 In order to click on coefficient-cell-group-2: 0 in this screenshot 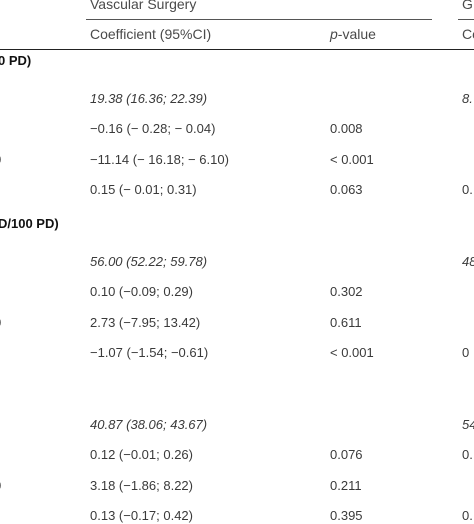, I will do `click(466, 352)`.